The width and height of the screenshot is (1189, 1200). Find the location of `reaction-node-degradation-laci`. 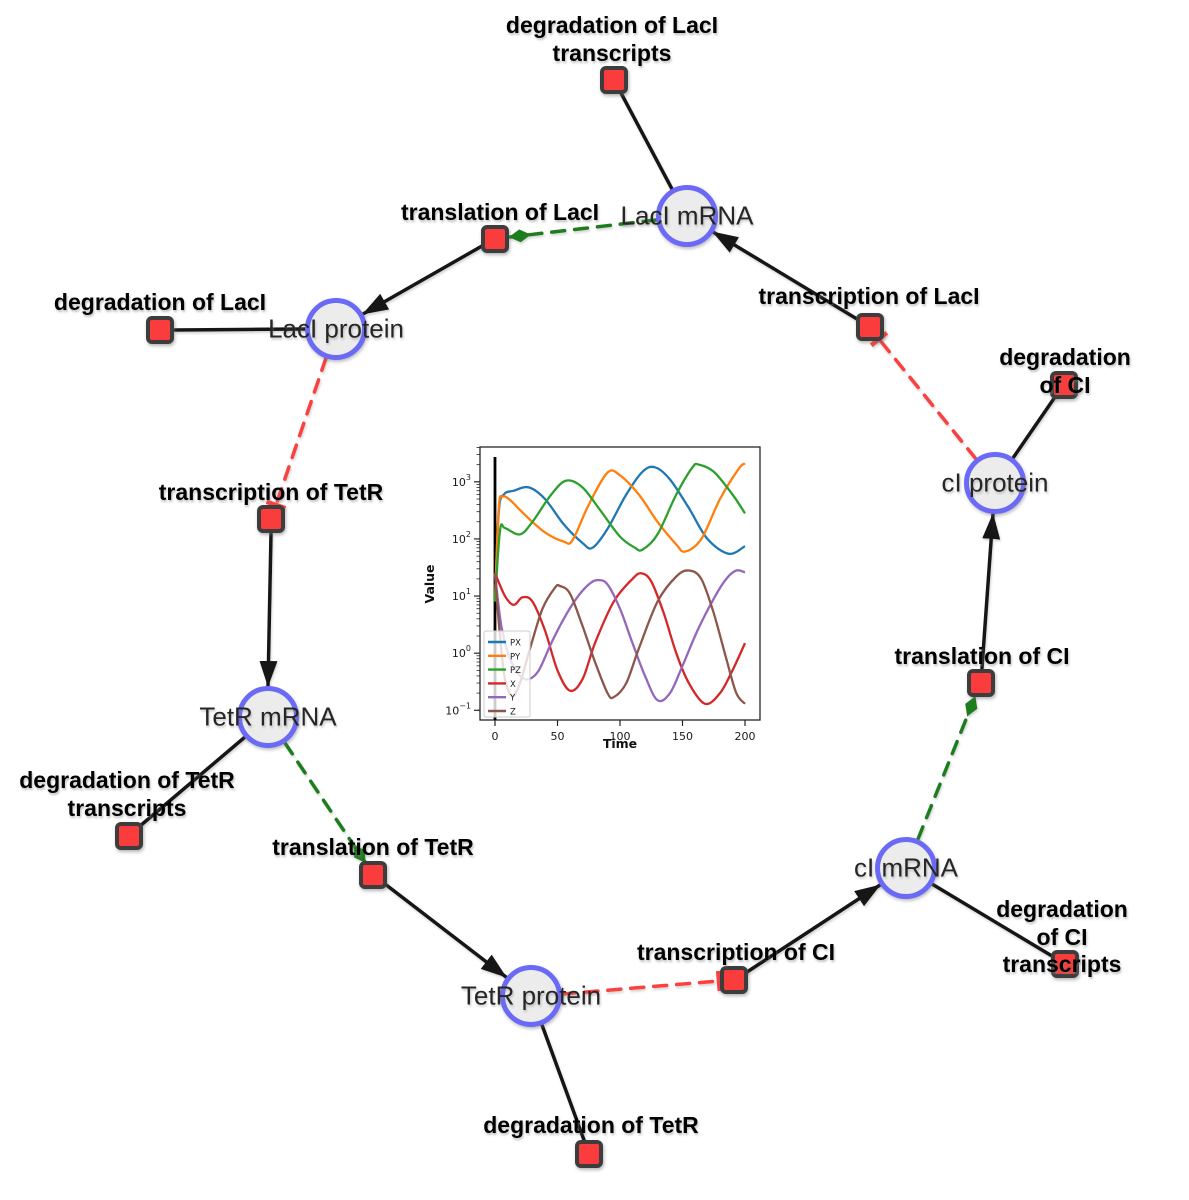

reaction-node-degradation-laci is located at coordinates (160, 330).